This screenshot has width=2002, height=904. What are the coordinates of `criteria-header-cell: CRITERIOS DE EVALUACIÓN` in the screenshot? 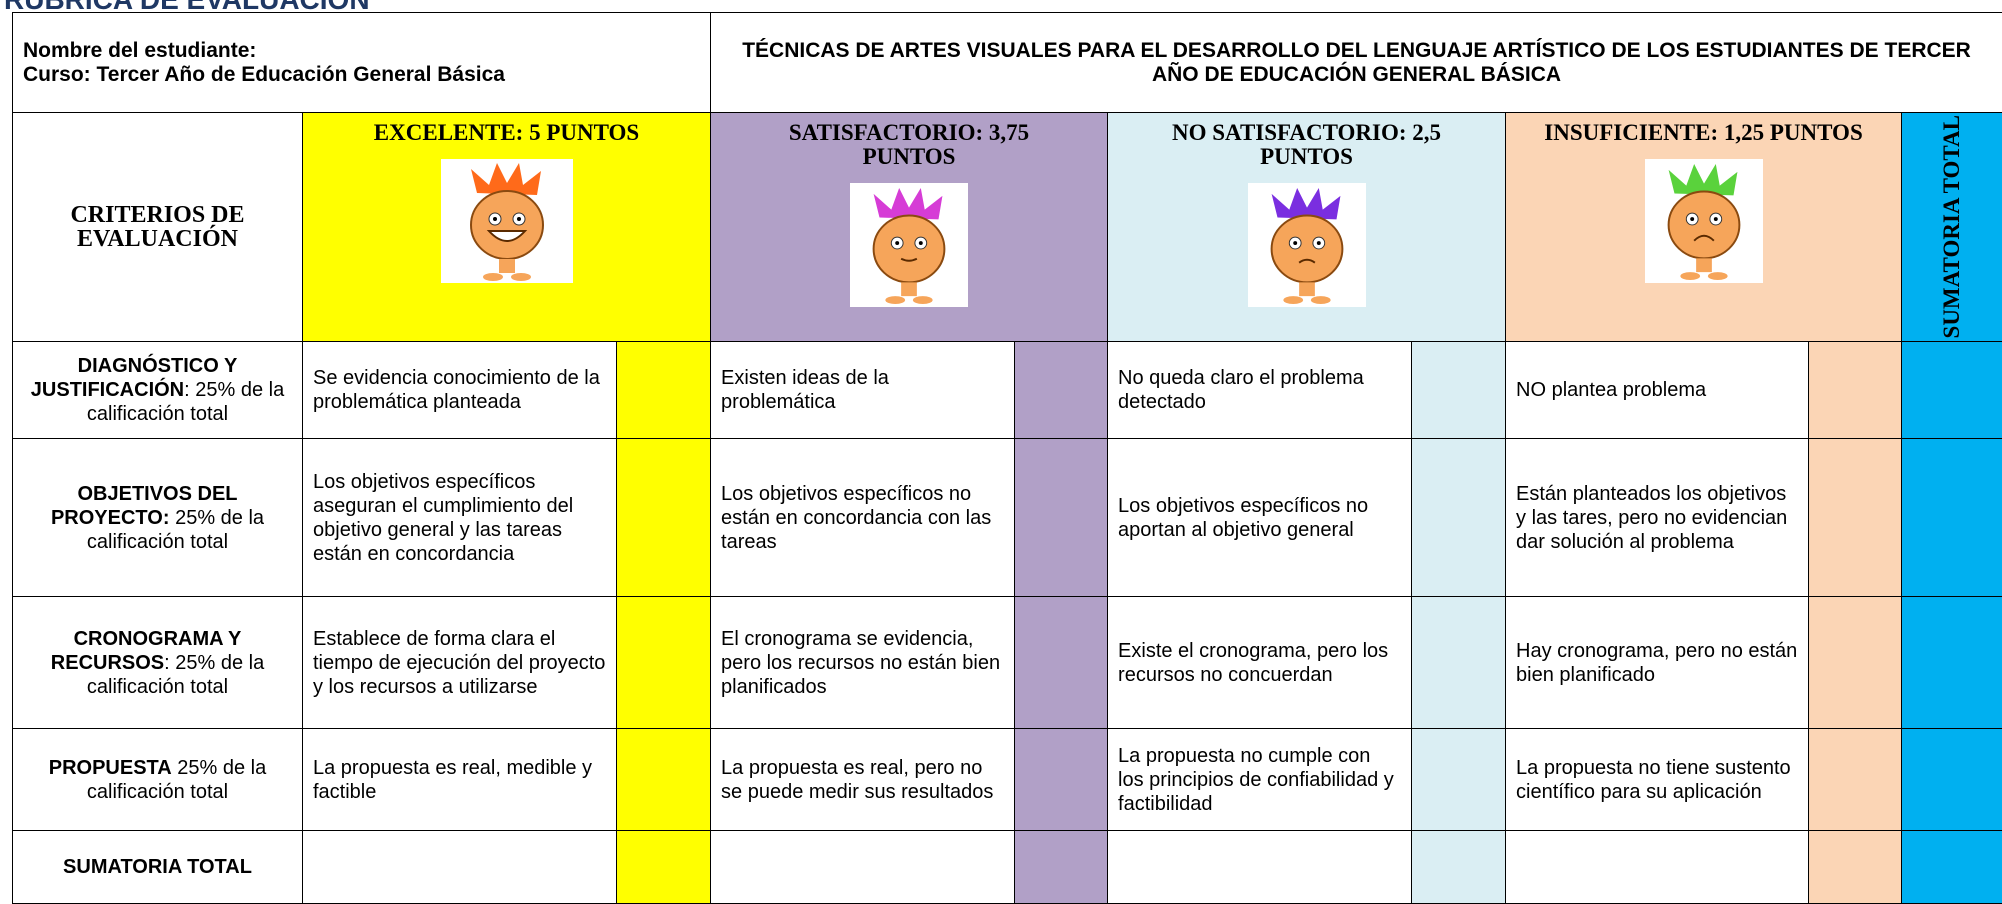 It's located at (158, 227).